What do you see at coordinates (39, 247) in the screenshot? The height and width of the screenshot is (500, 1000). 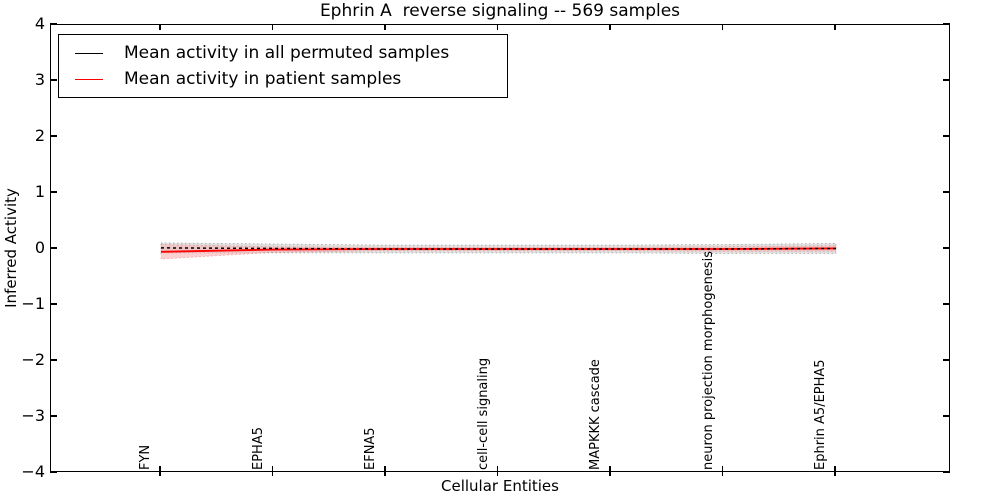 I see `y-tick-label: 0` at bounding box center [39, 247].